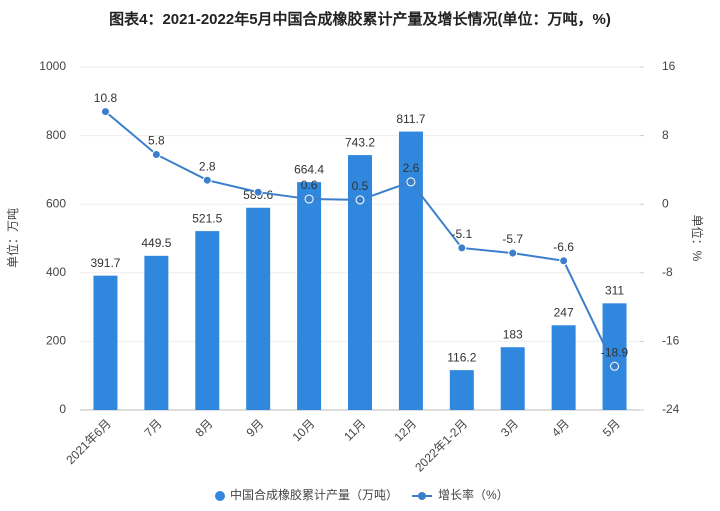 The width and height of the screenshot is (720, 511). Describe the element at coordinates (106, 98) in the screenshot. I see `line-value-label: 10.8` at that location.